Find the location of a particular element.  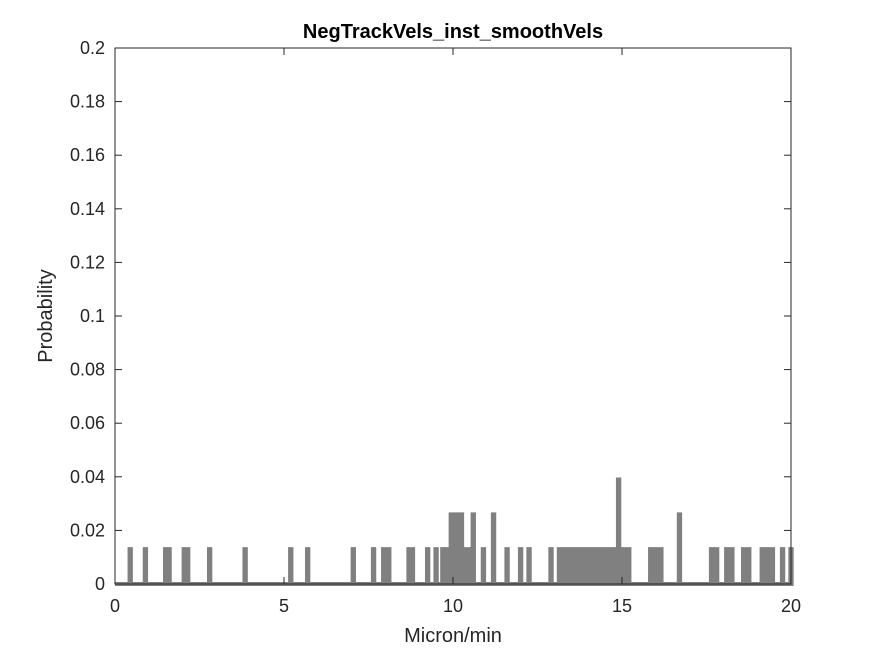

y-tick-label: 0 is located at coordinates (100, 584).